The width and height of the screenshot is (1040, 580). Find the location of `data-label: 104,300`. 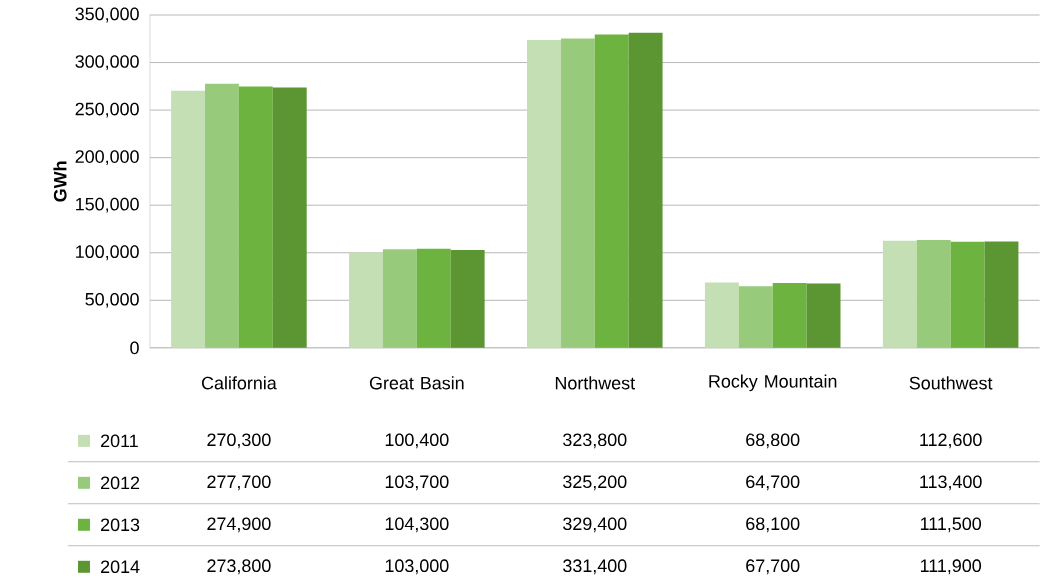

data-label: 104,300 is located at coordinates (417, 525).